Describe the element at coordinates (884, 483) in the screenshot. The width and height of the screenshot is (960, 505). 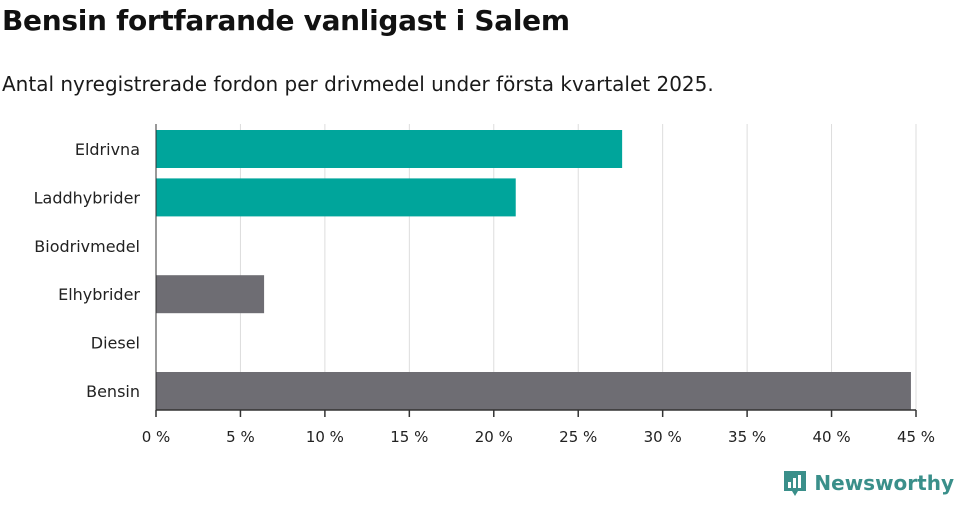
I see `brand-name: Newsworthy` at that location.